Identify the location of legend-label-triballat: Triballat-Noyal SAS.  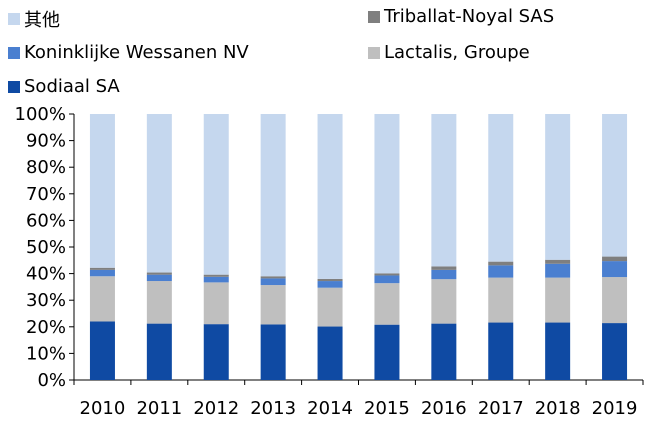
(469, 16).